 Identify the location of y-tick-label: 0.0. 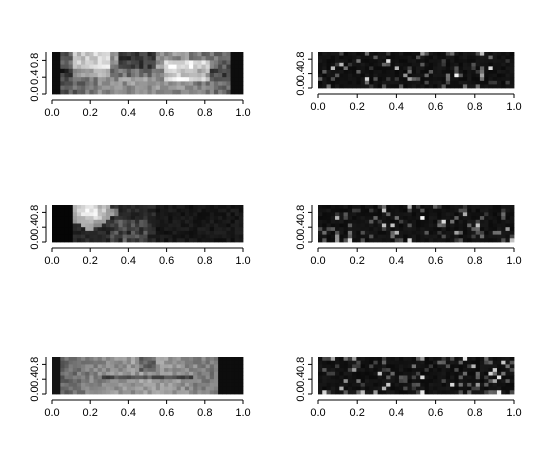
(301, 87).